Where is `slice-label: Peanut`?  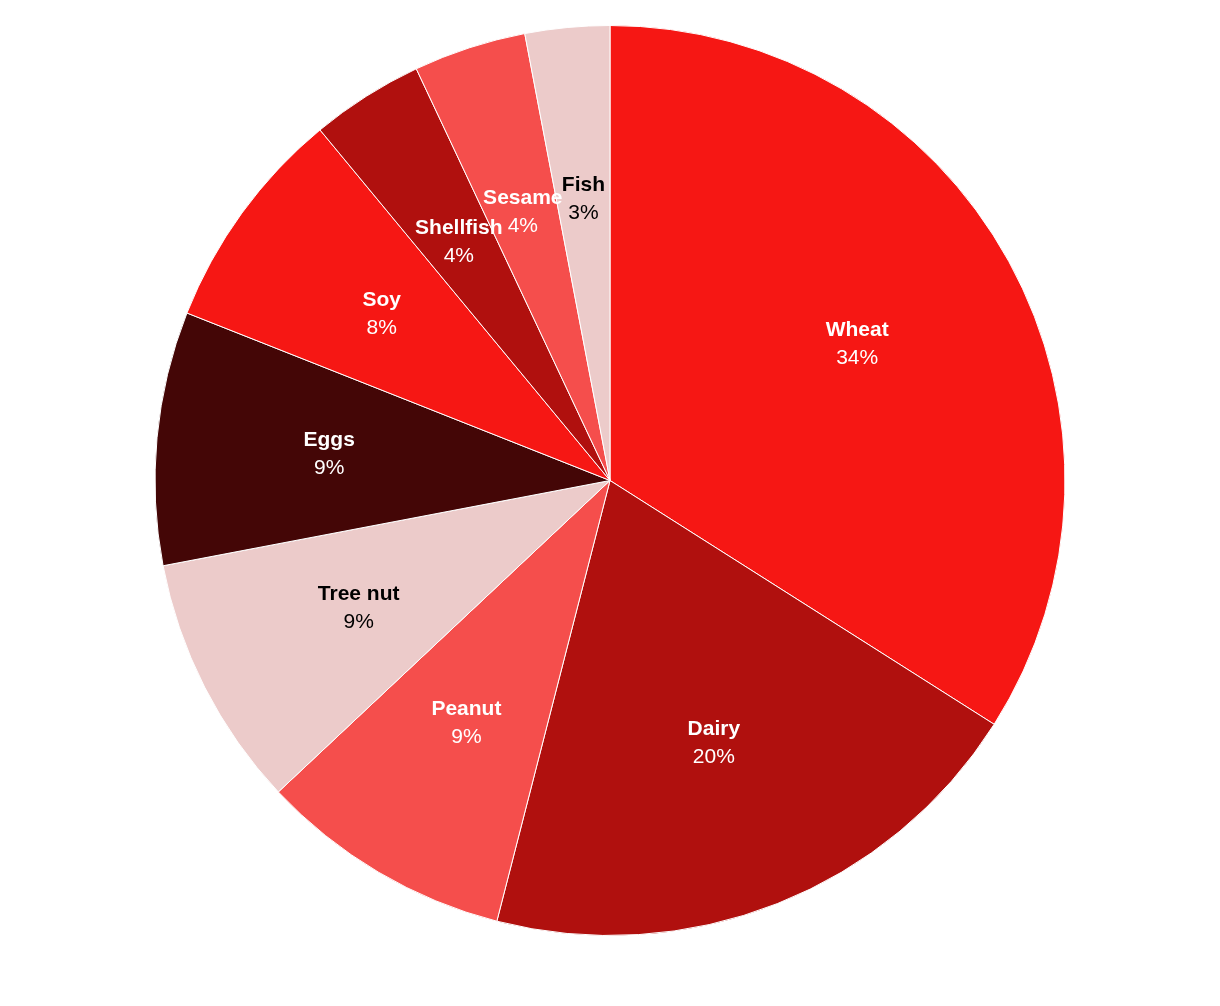 slice-label: Peanut is located at coordinates (466, 708).